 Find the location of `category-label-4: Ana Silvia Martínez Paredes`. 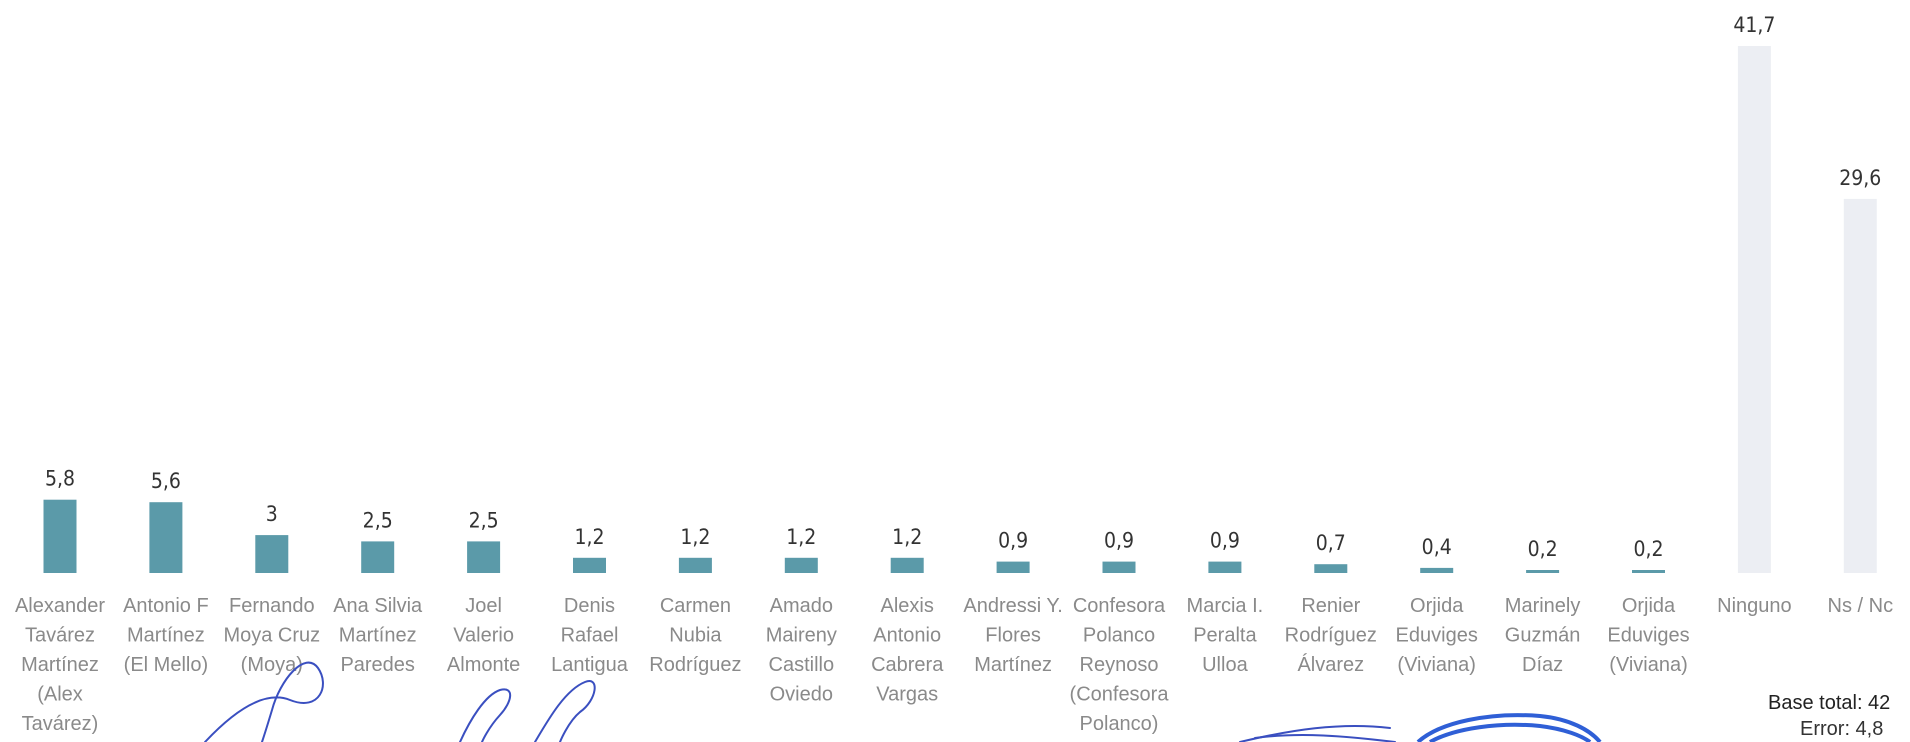

category-label-4: Ana Silvia Martínez Paredes is located at coordinates (378, 635).